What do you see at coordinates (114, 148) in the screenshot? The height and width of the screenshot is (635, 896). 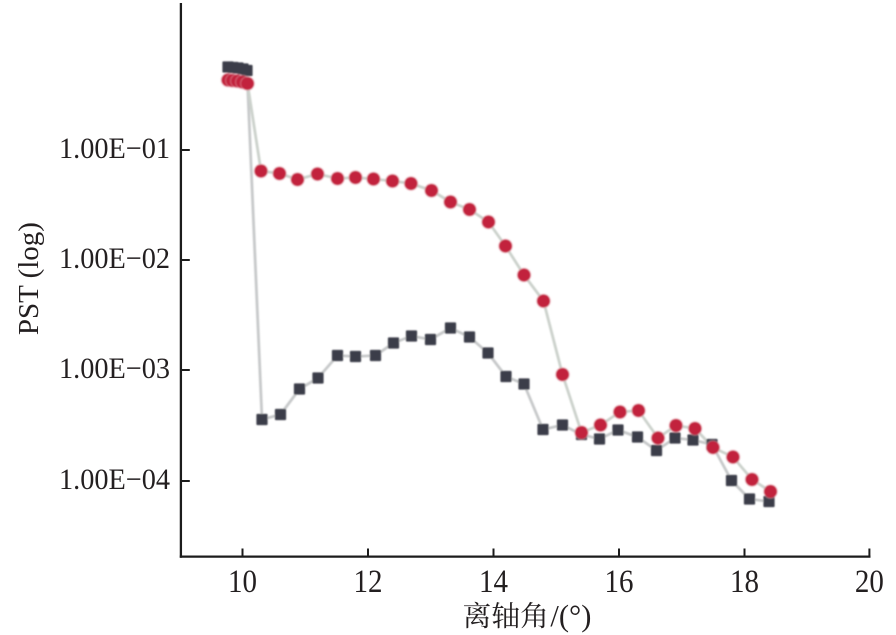 I see `svg-text: 1.00E−01` at bounding box center [114, 148].